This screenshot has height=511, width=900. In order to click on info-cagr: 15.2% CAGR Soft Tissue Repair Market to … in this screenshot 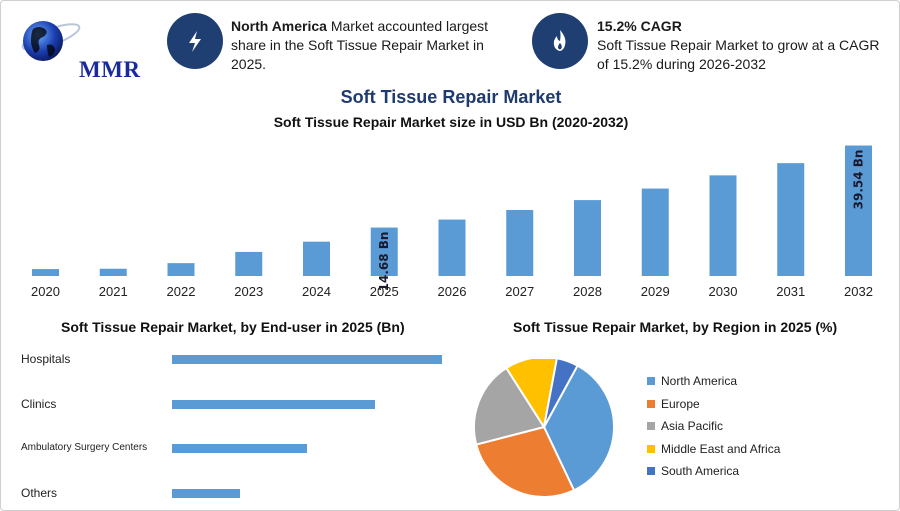, I will do `click(742, 45)`.